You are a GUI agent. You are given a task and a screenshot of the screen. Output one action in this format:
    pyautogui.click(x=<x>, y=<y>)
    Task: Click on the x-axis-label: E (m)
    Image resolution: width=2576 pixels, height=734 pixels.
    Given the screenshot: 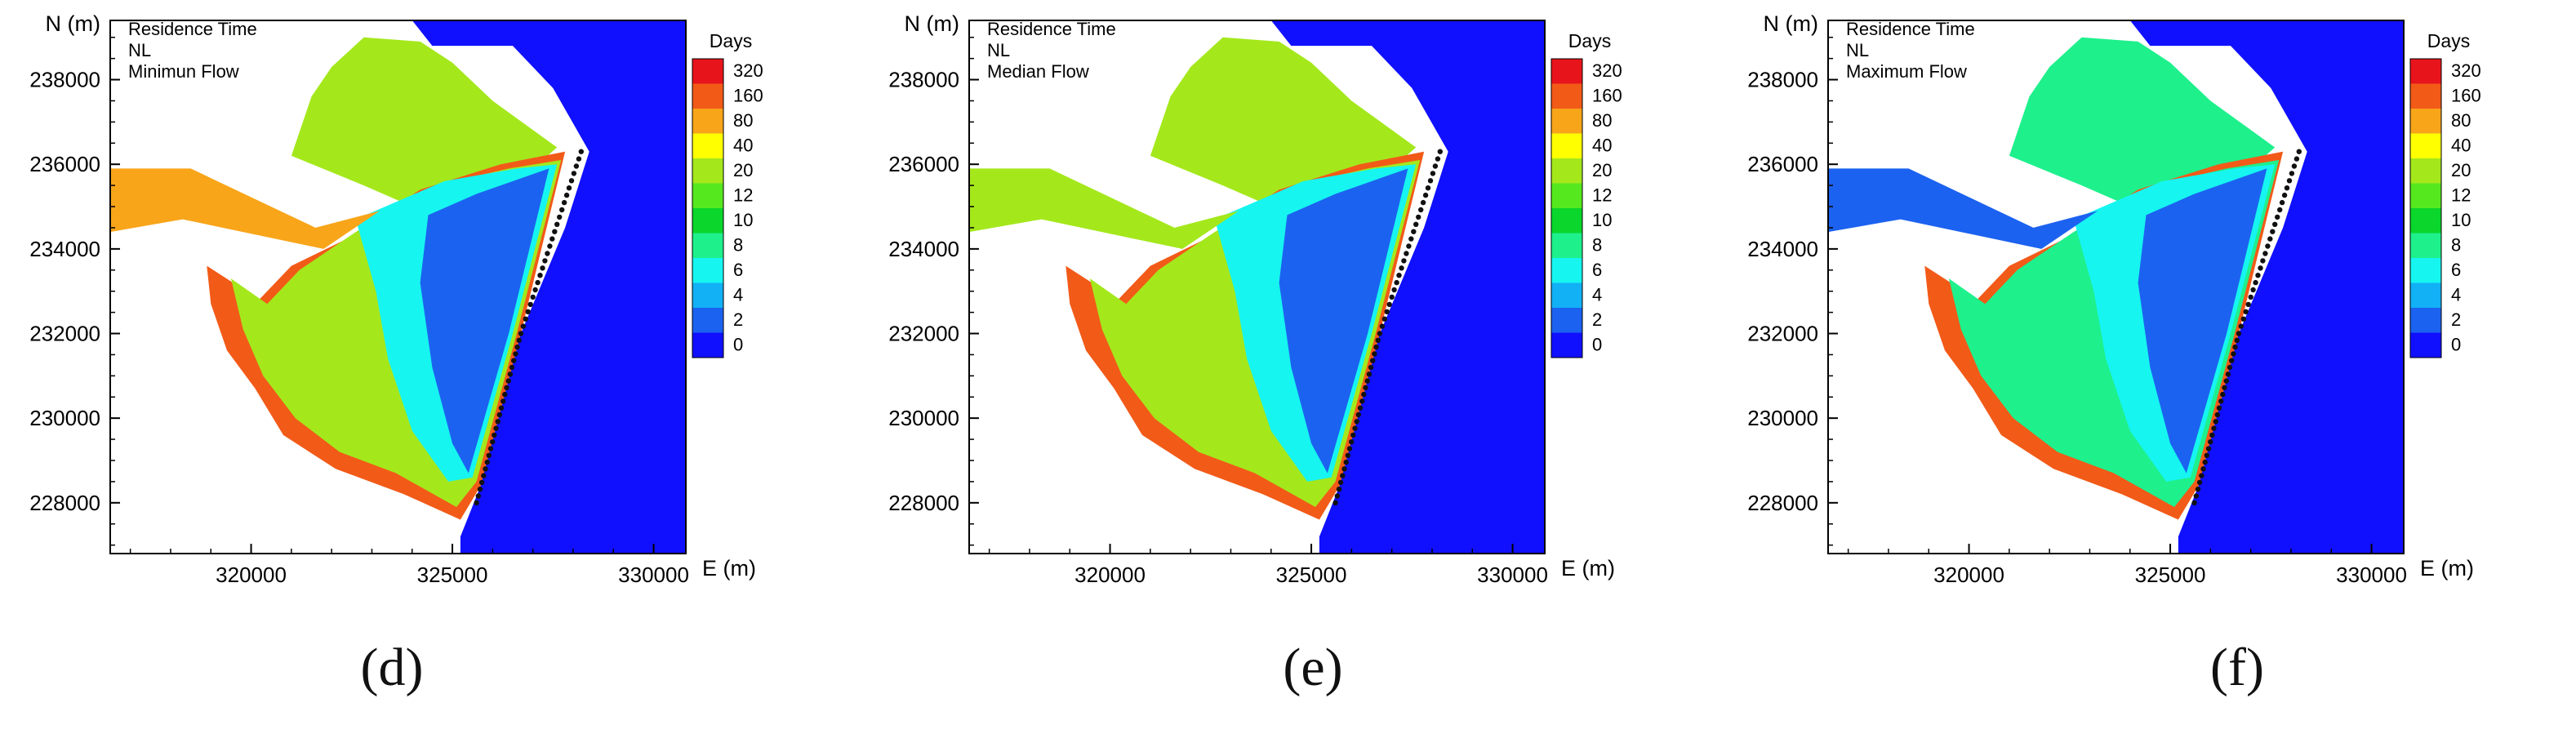 What is the action you would take?
    pyautogui.click(x=1588, y=568)
    